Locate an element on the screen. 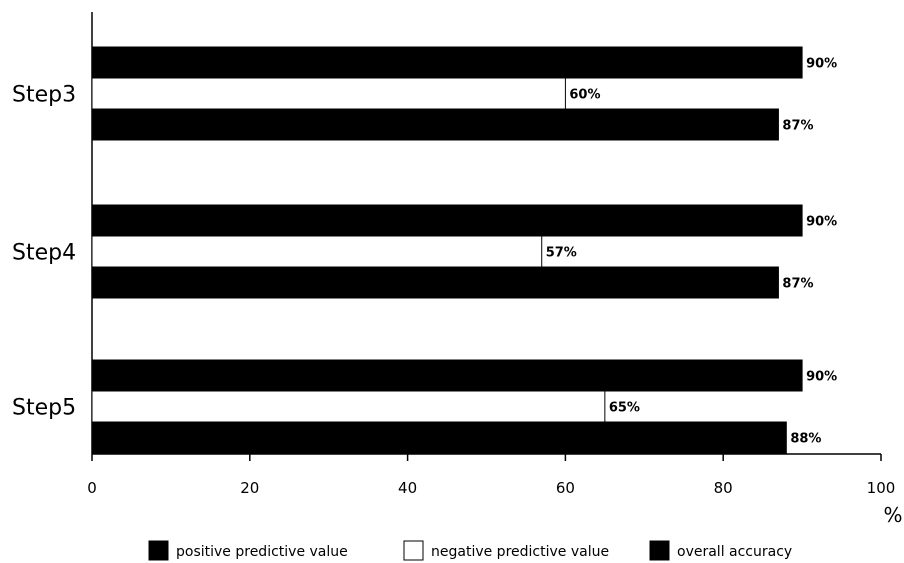  category-label: Step5 is located at coordinates (44, 408).